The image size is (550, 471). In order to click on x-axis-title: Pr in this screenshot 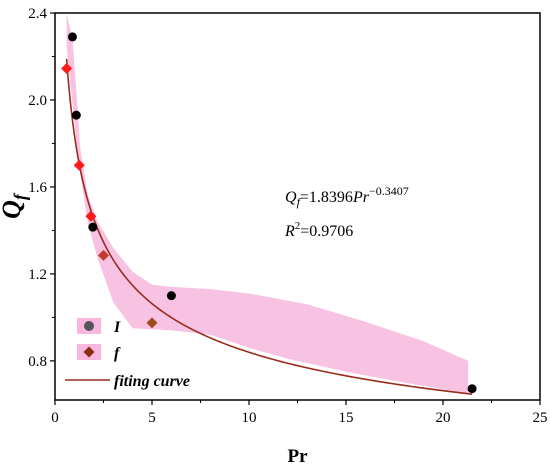, I will do `click(297, 456)`.